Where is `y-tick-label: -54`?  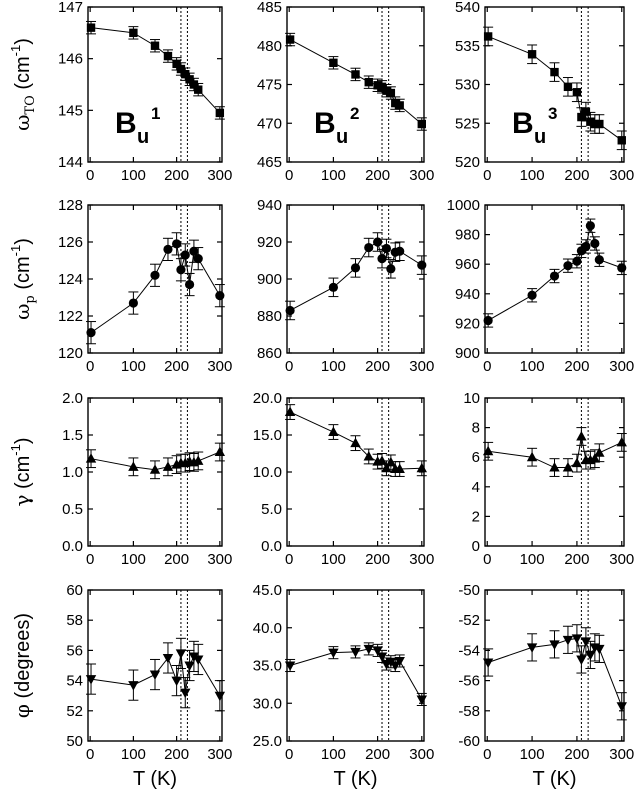
y-tick-label: -54 is located at coordinates (469, 650).